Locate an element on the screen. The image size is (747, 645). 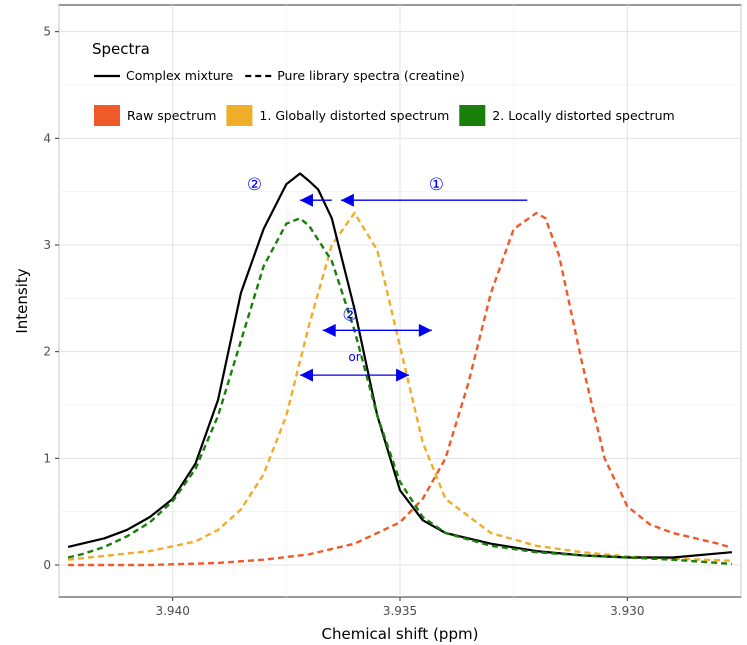
y-tick-label: 1 is located at coordinates (47, 458).